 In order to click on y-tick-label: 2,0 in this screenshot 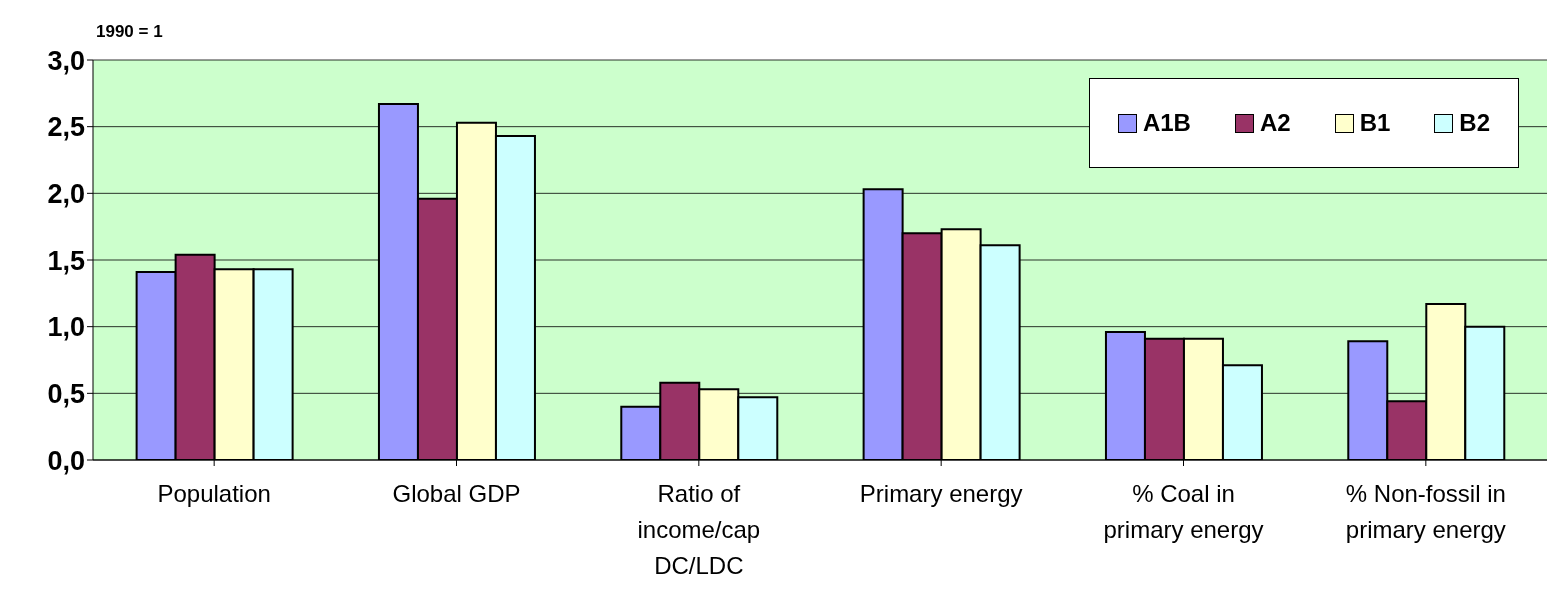, I will do `click(66, 193)`.